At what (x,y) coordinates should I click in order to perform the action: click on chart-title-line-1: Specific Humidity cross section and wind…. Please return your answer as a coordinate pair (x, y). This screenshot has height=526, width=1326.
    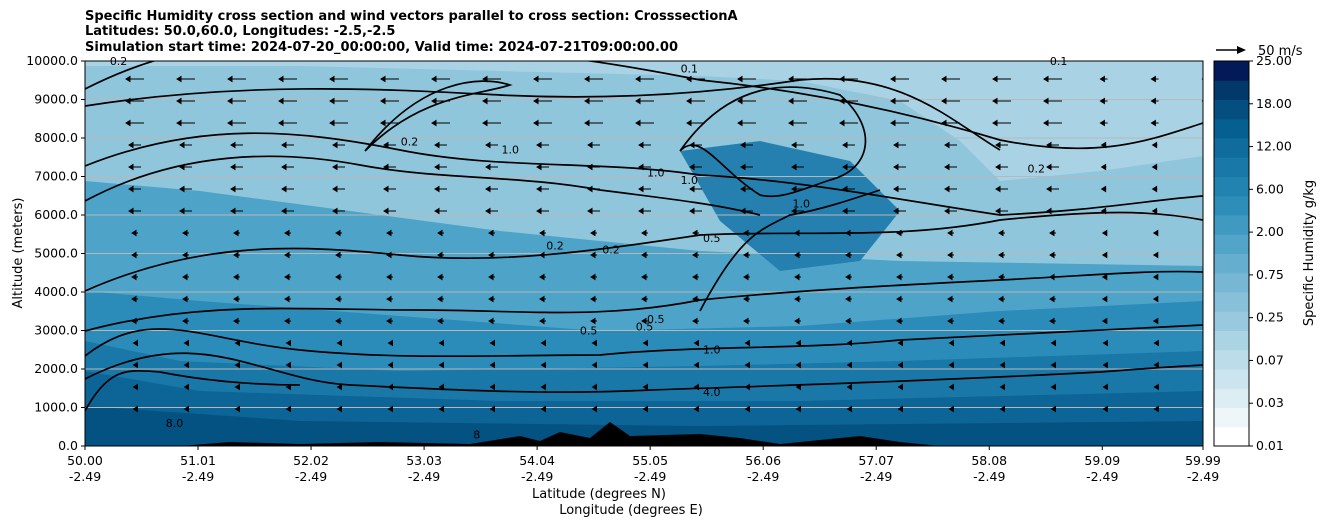
    Looking at the image, I should click on (411, 16).